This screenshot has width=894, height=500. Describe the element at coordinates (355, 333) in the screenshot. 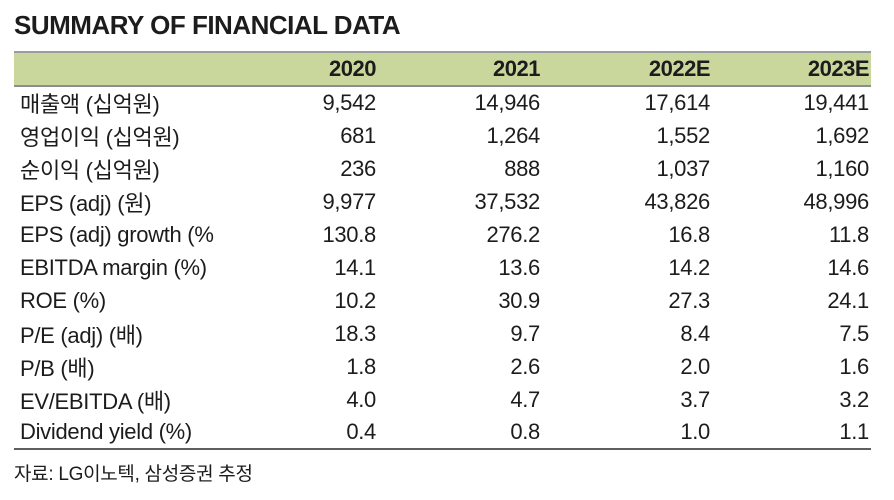

I see `cell-value: 18.3` at that location.